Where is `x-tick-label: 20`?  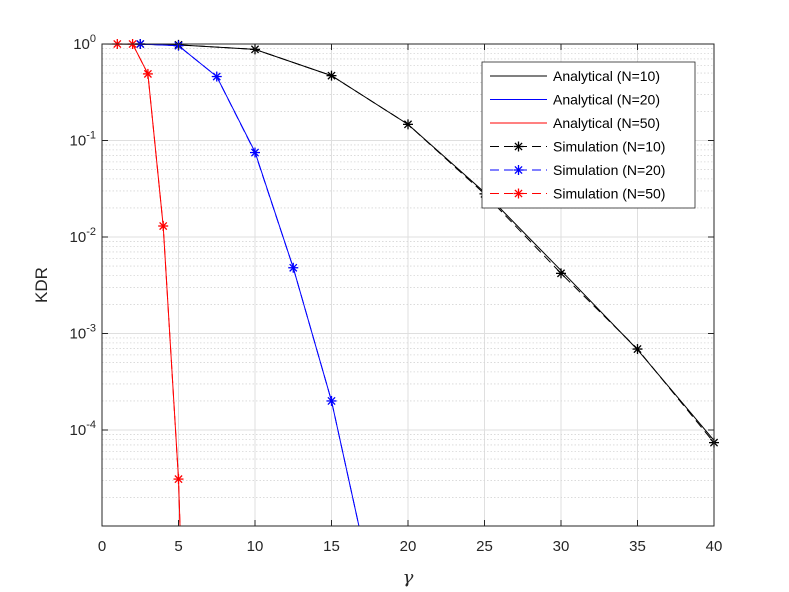 x-tick-label: 20 is located at coordinates (408, 546).